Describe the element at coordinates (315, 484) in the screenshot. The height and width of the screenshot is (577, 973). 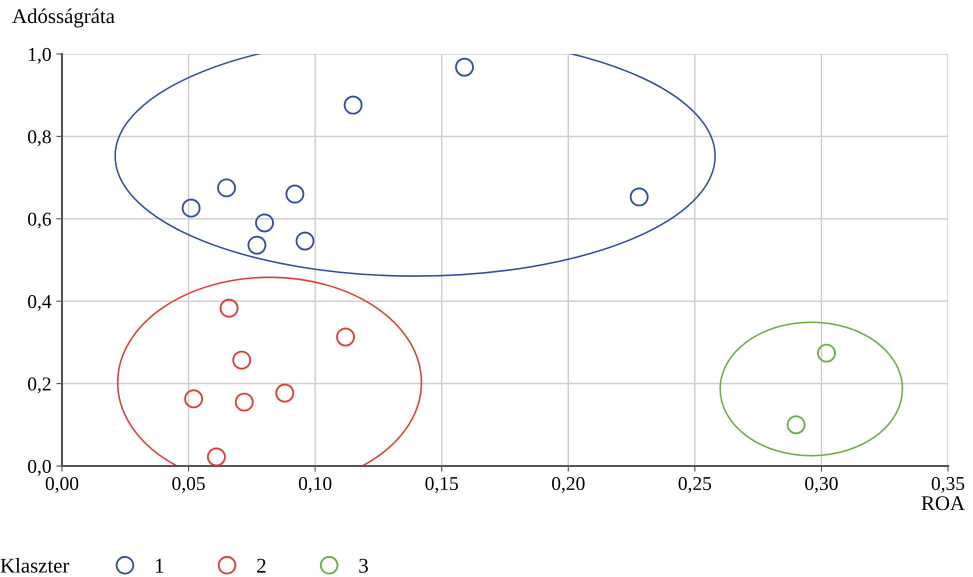
I see `x-tick-label: 0,10` at that location.